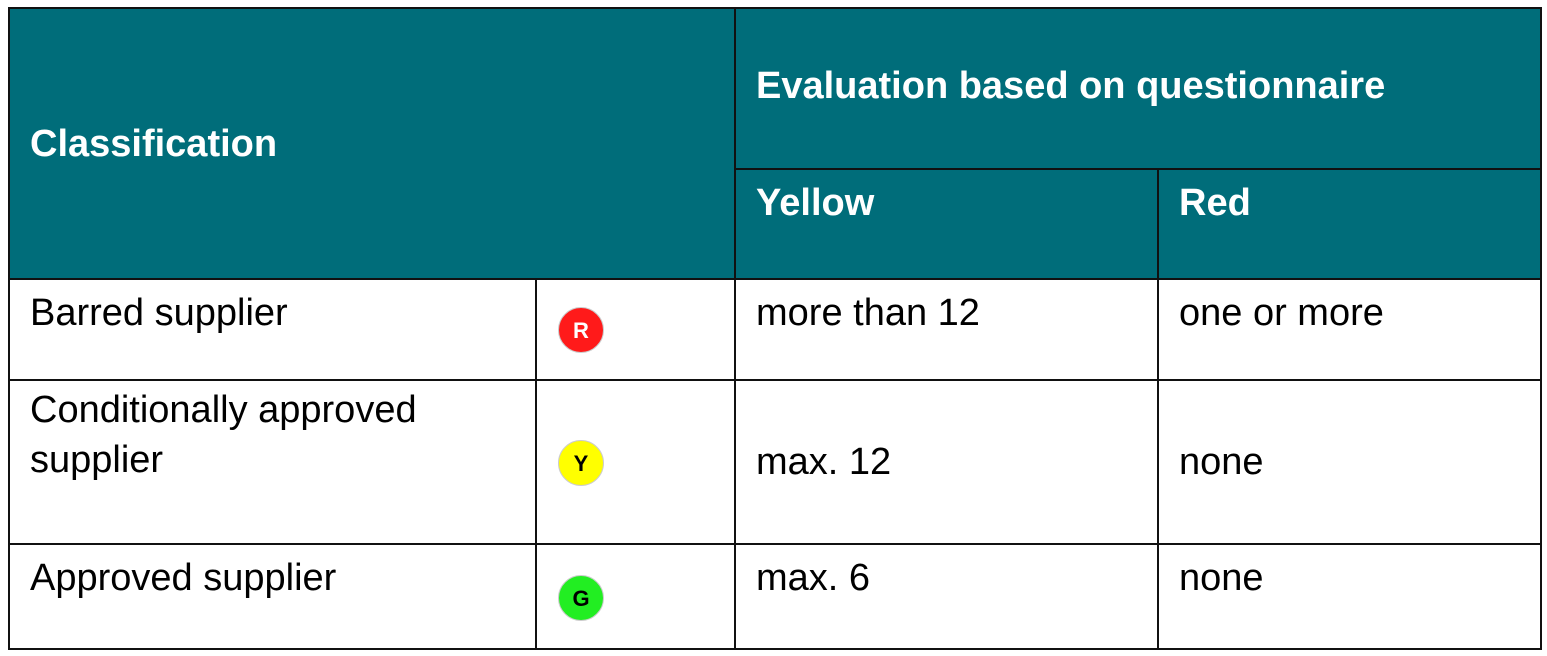  Describe the element at coordinates (946, 596) in the screenshot. I see `yellow-value: max. 6` at that location.